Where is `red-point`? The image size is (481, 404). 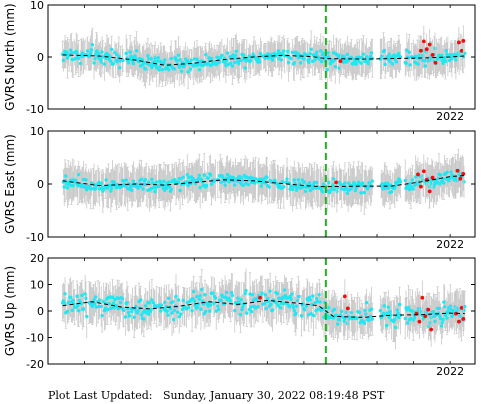
red-point is located at coordinates (340, 61).